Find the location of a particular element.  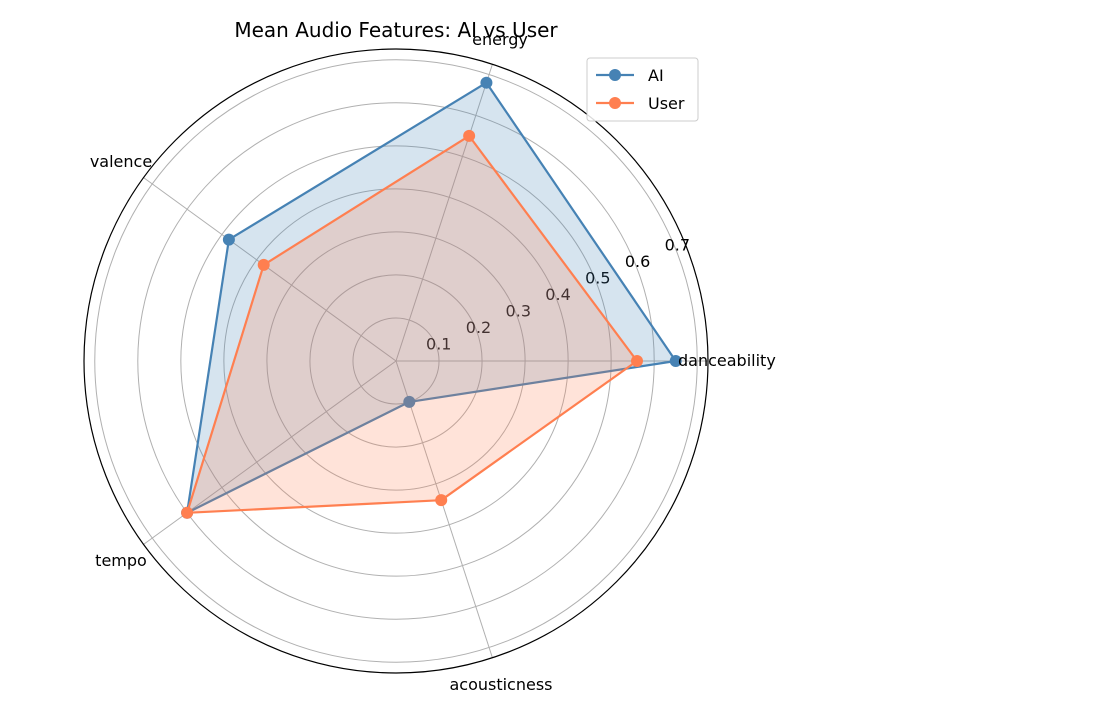

r-tick-label: 0.5 is located at coordinates (597, 278).